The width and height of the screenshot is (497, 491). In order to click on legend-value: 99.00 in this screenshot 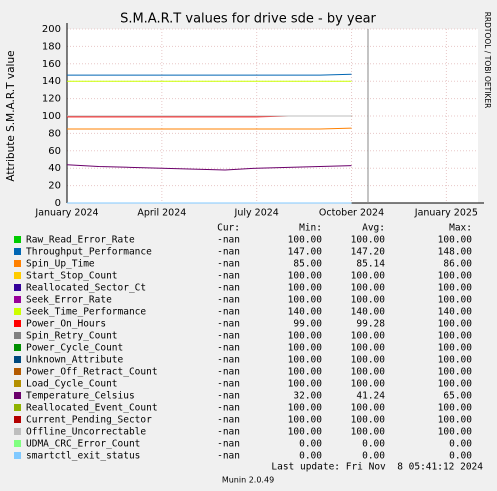, I will do `click(307, 324)`.